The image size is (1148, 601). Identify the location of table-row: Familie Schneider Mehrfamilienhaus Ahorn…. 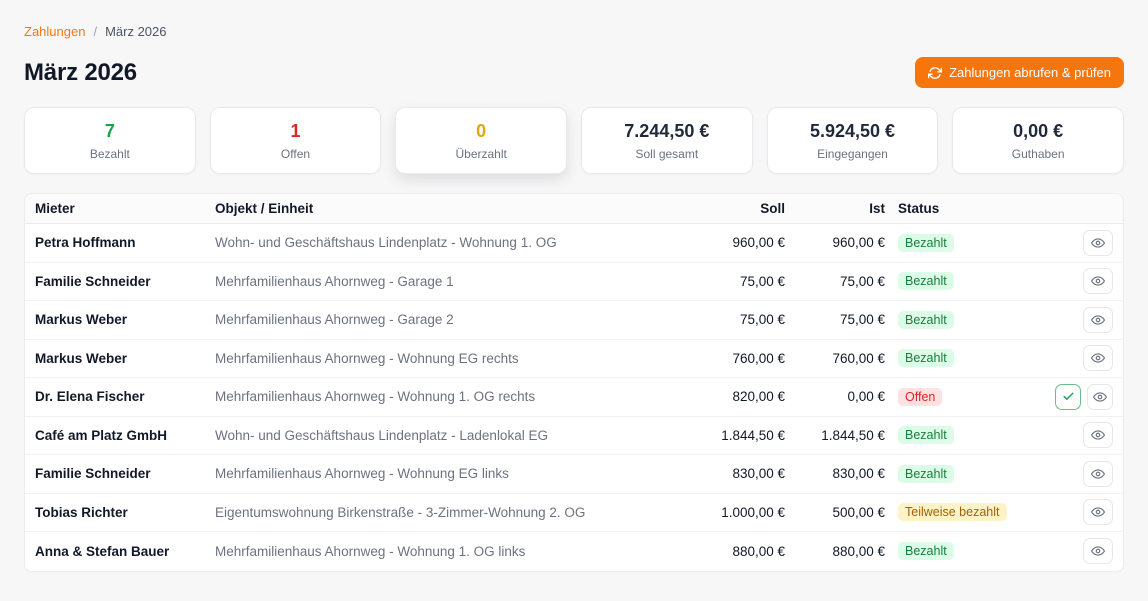
(574, 282).